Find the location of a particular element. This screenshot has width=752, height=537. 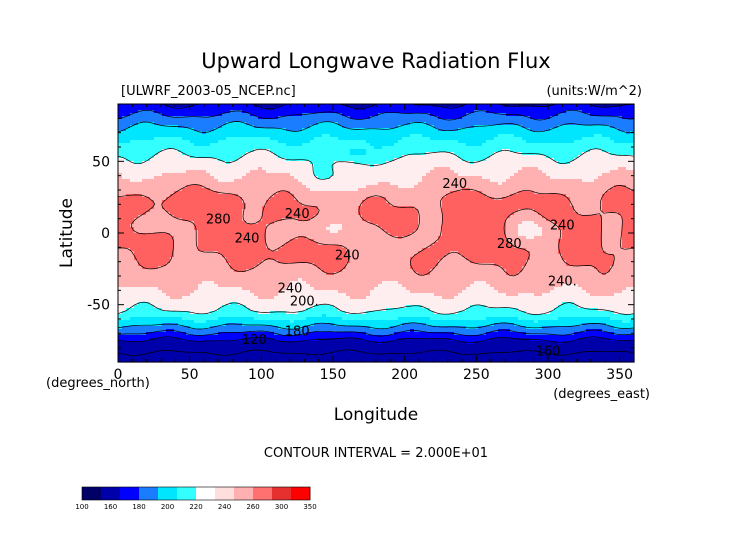

colorbar-frame is located at coordinates (196, 493).